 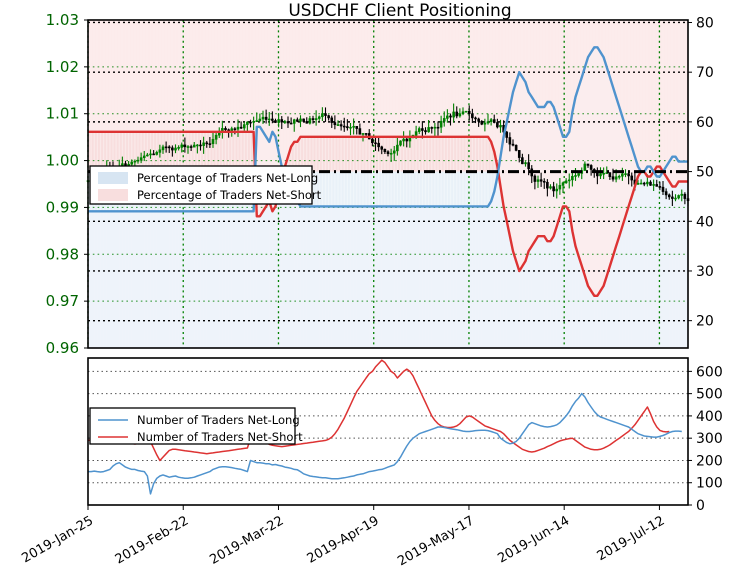 What do you see at coordinates (399, 11) in the screenshot?
I see `page-title: USDCHF Client Positioning` at bounding box center [399, 11].